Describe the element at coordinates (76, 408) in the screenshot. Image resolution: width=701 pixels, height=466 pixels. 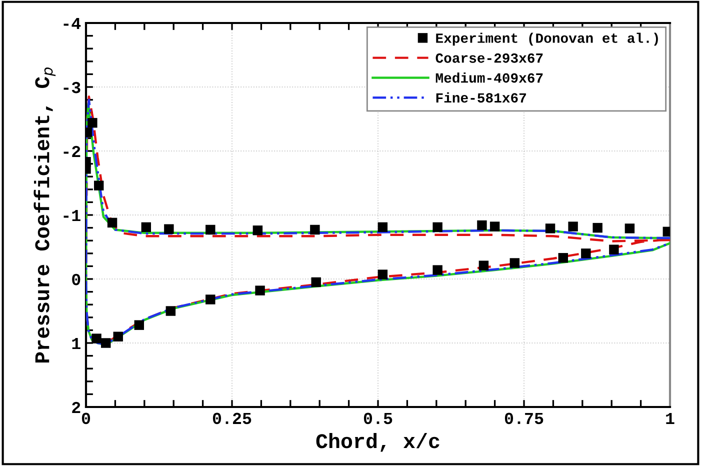
I see `y-tick-label: 2` at that location.